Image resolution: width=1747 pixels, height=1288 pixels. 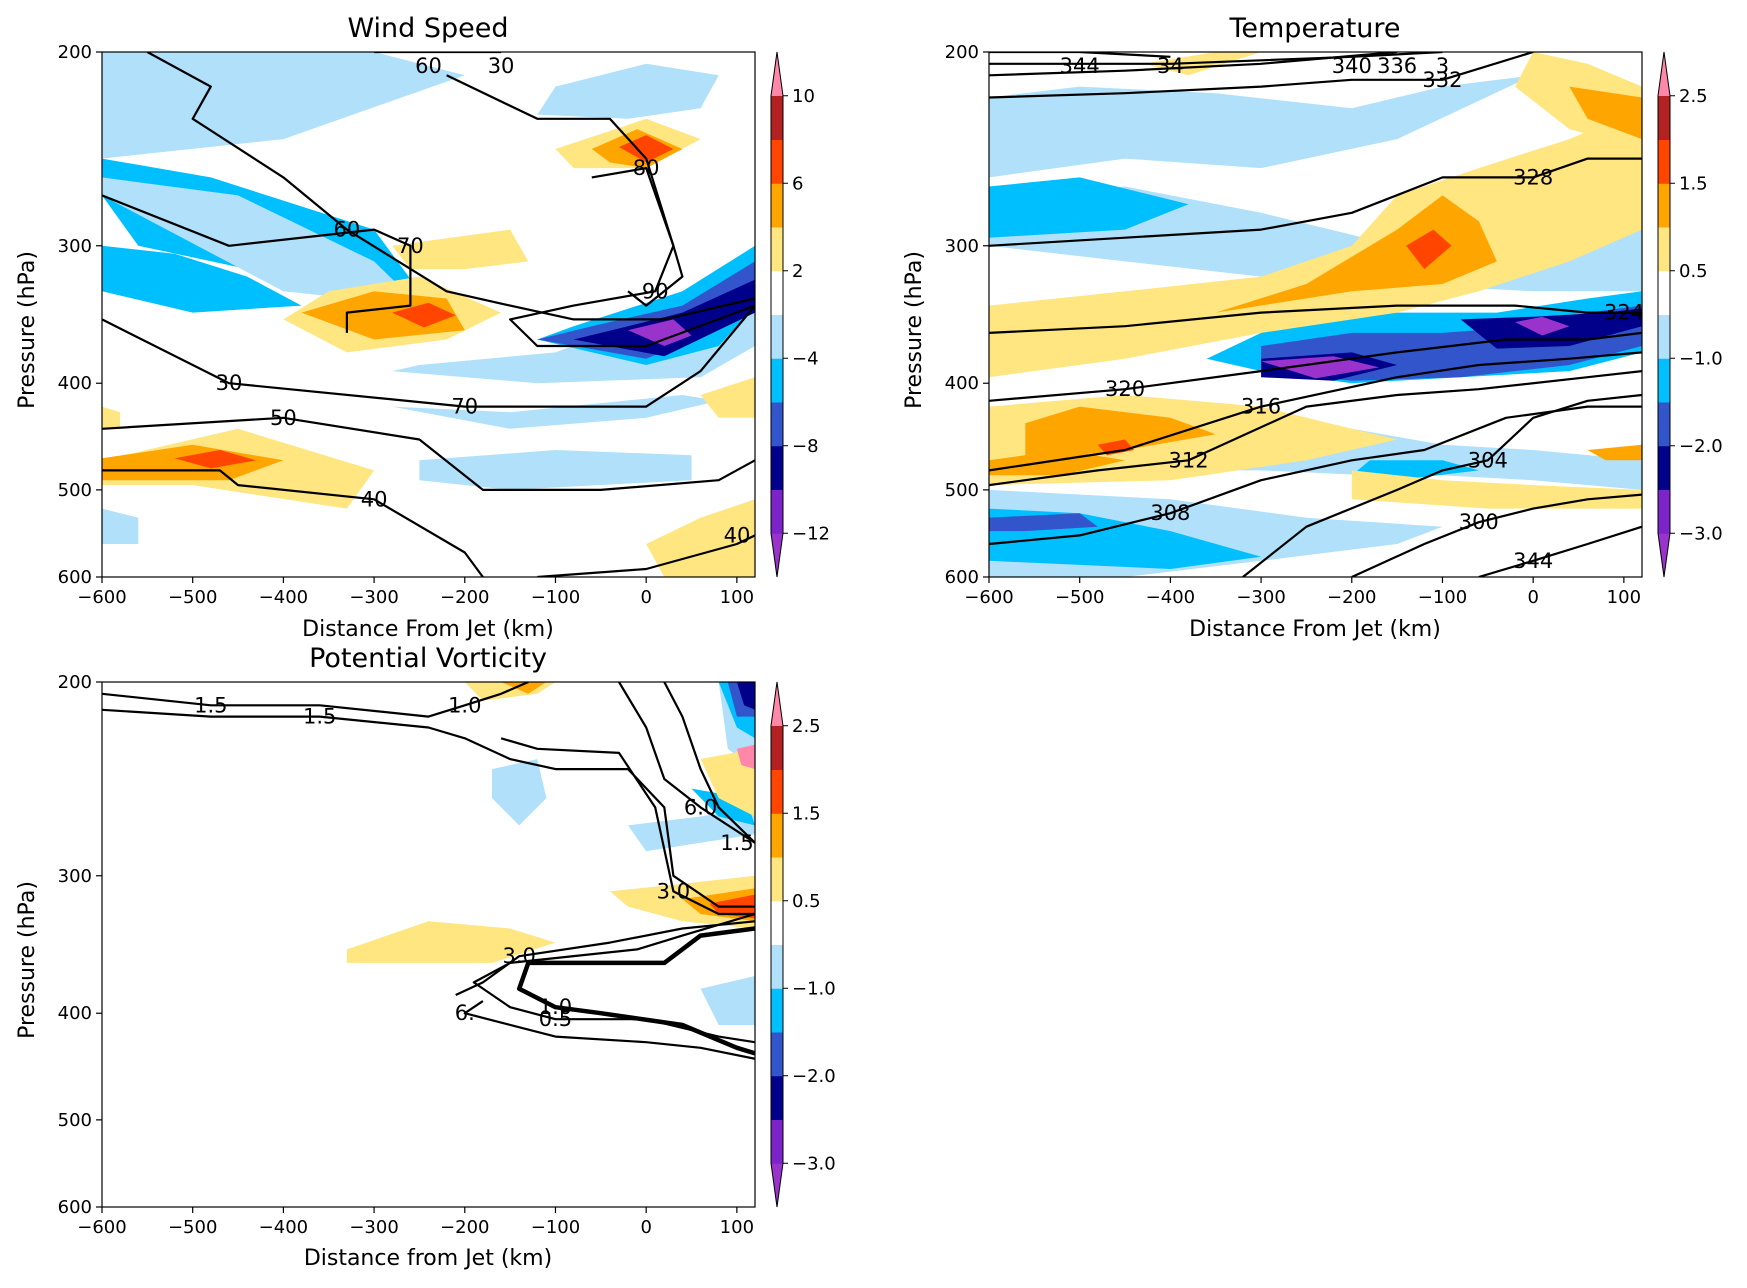 What do you see at coordinates (1488, 460) in the screenshot?
I see `contour-label: 304` at bounding box center [1488, 460].